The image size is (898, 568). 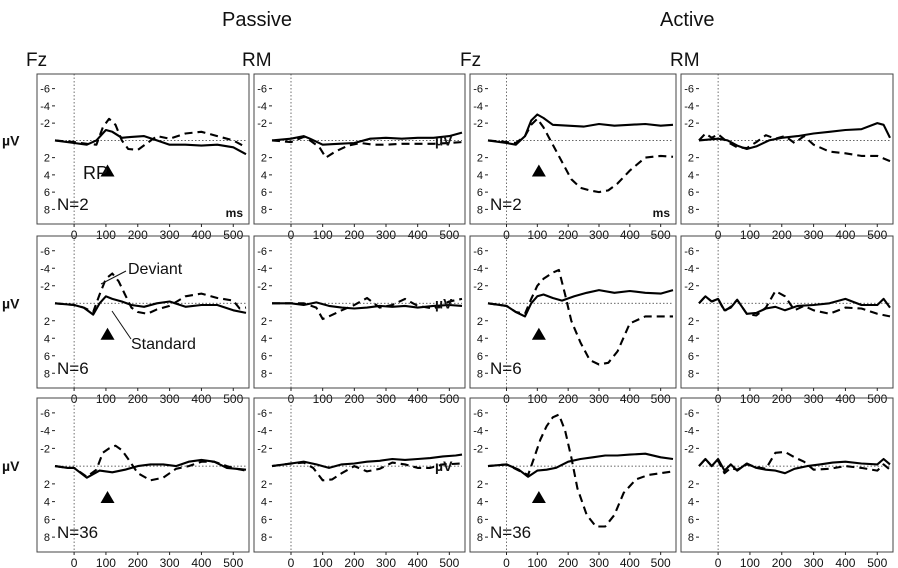 What do you see at coordinates (107, 333) in the screenshot?
I see `panel-1-0-rp-marker` at bounding box center [107, 333].